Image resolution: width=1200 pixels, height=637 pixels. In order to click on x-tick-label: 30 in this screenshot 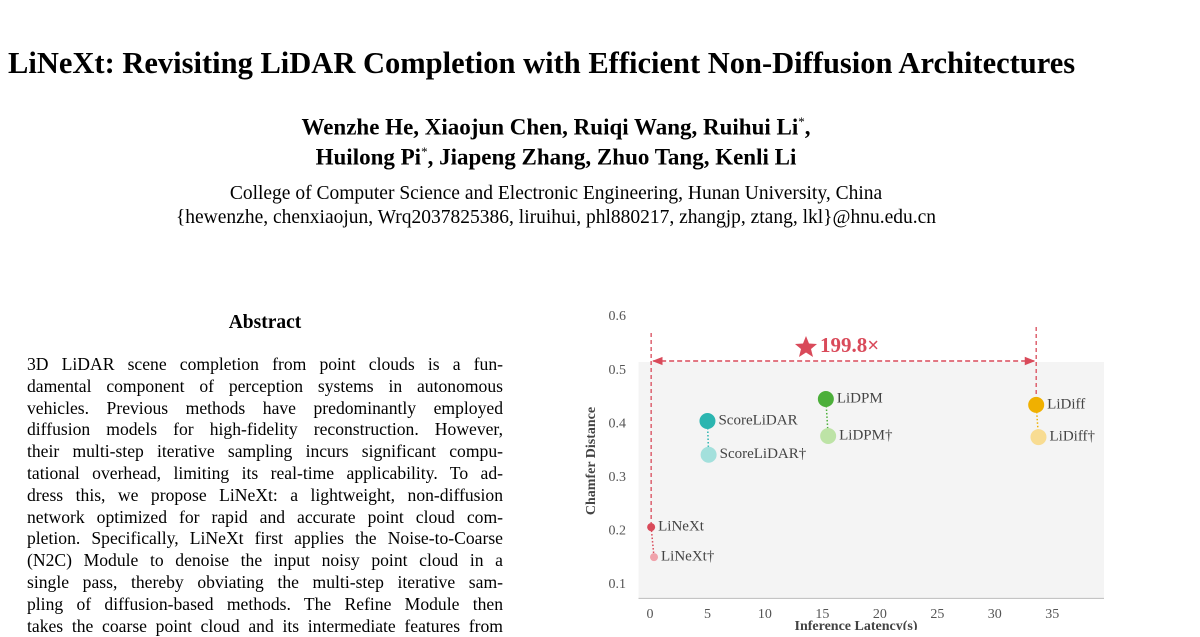, I will do `click(995, 614)`.